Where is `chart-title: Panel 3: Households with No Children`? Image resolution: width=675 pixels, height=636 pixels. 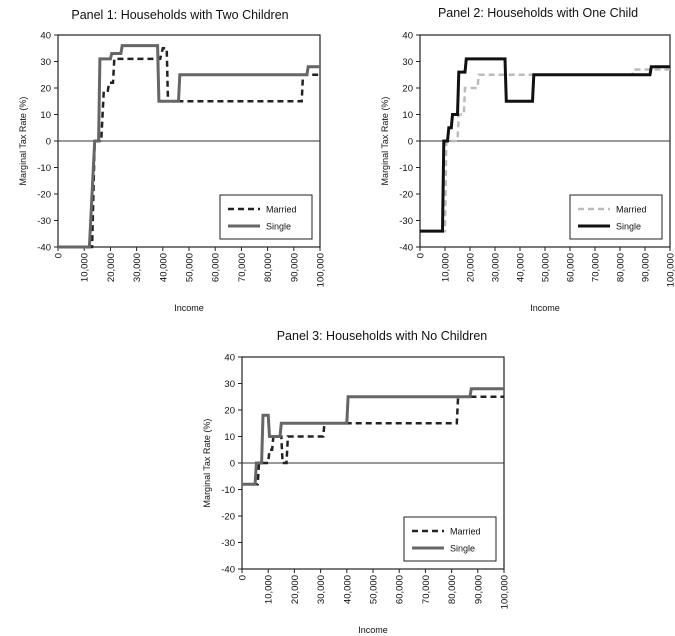 chart-title: Panel 3: Households with No Children is located at coordinates (382, 336).